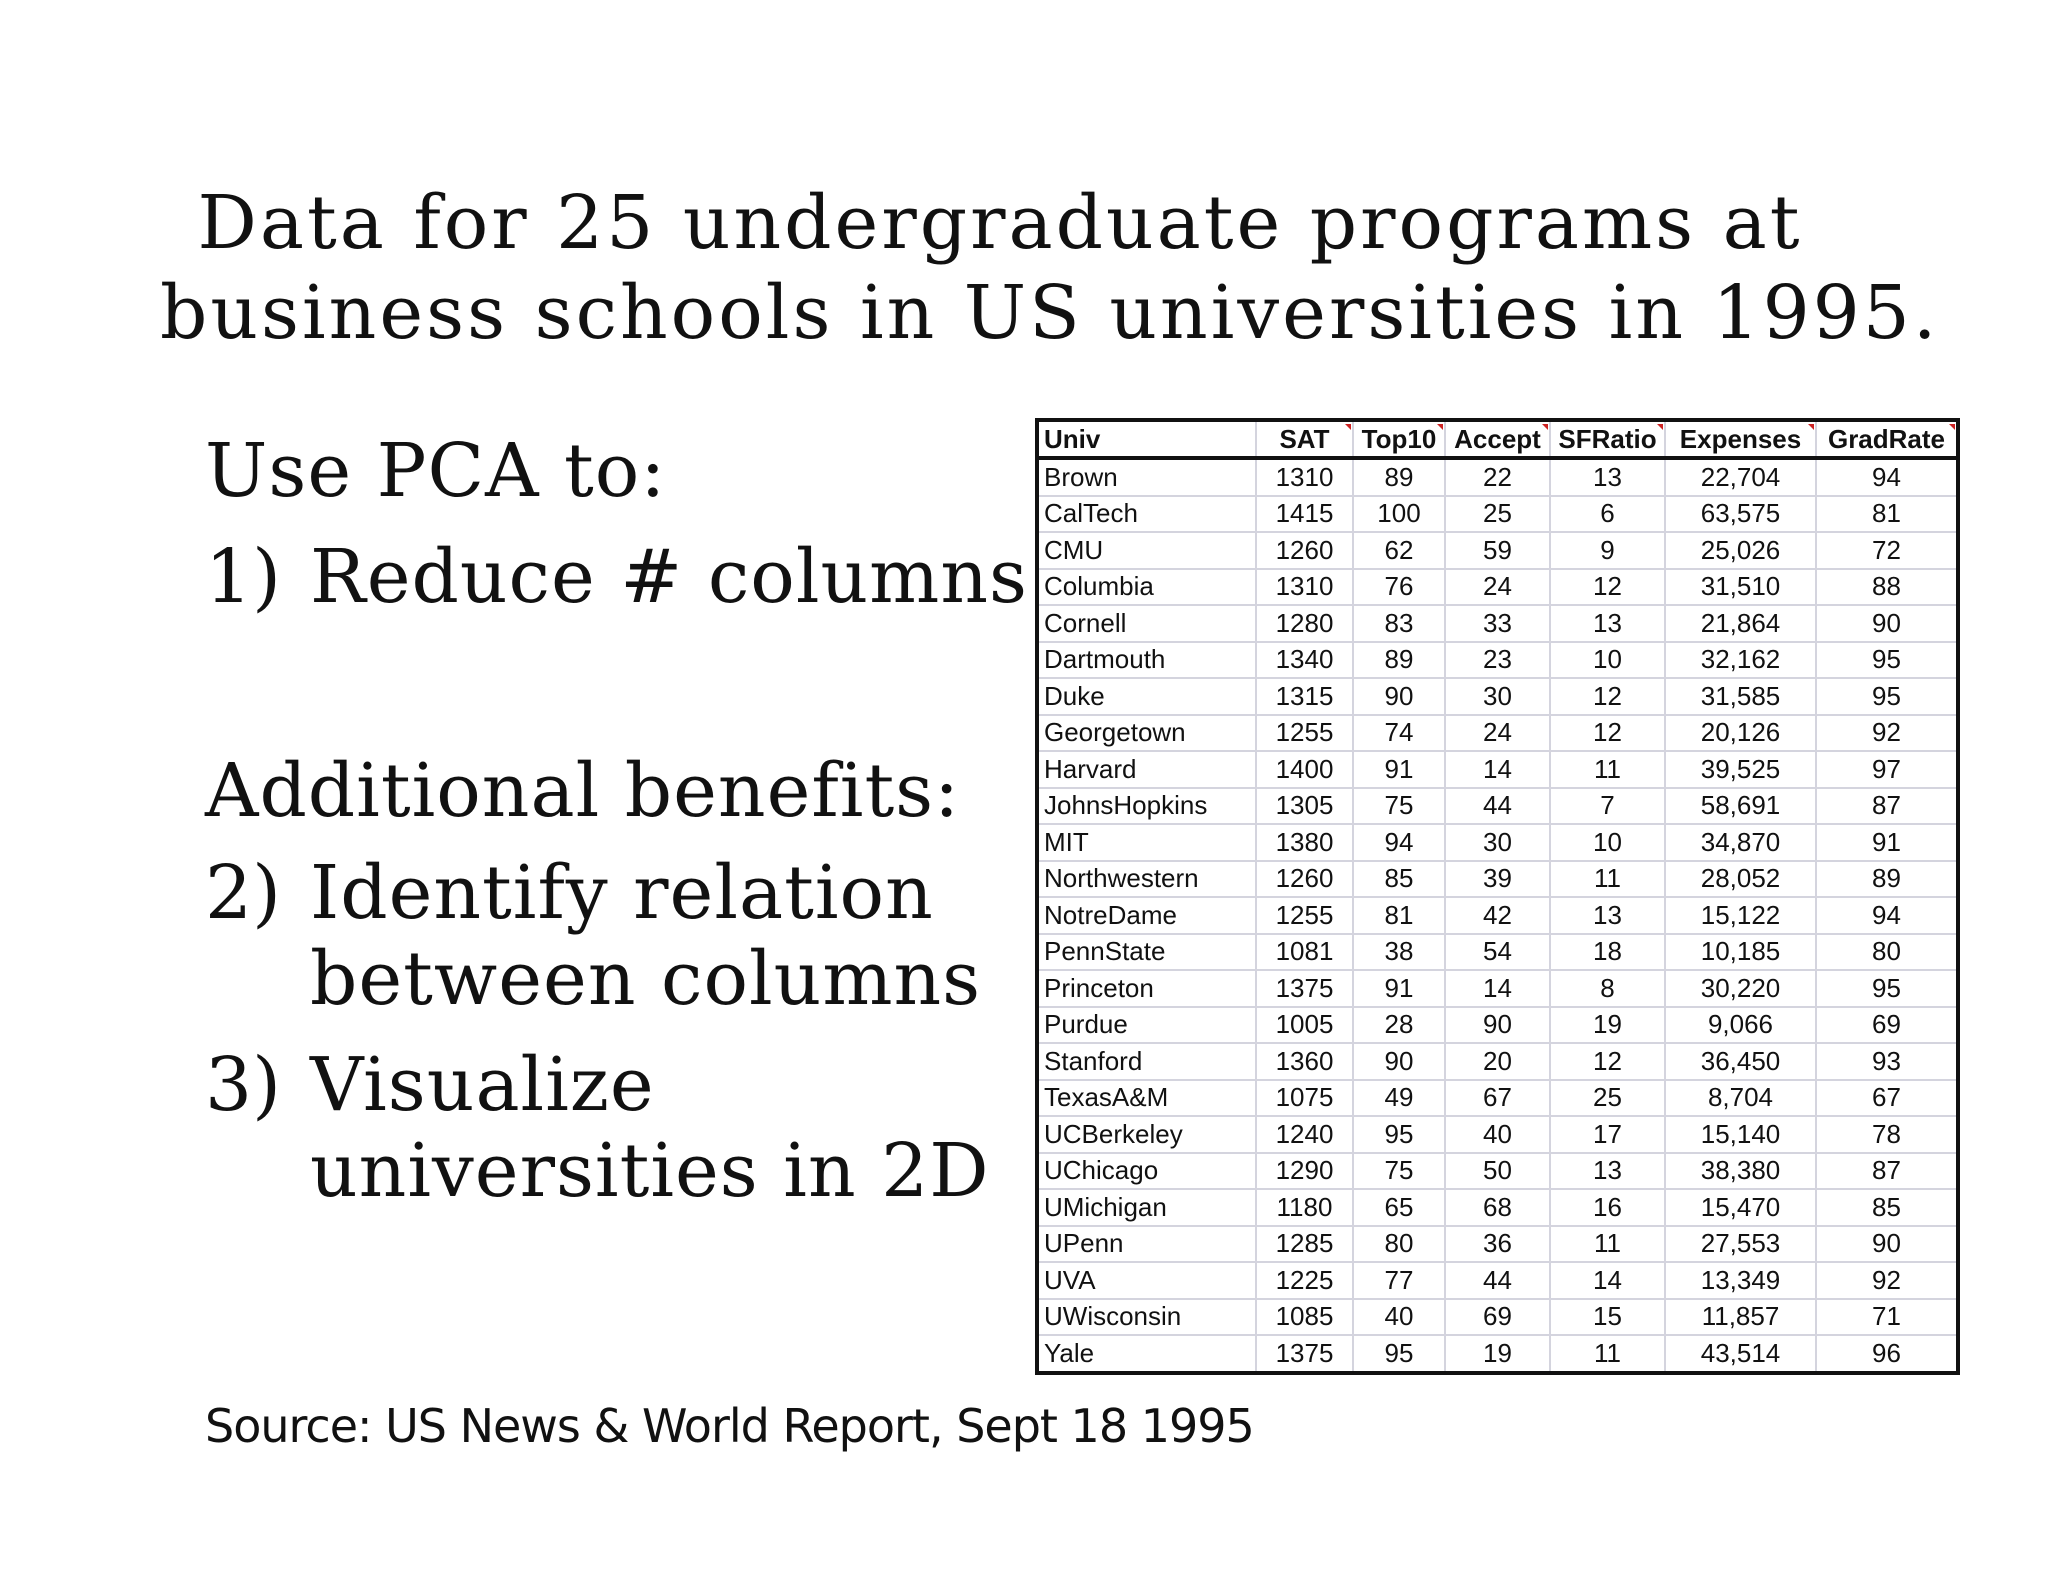 Image resolution: width=2048 pixels, height=1582 pixels. Describe the element at coordinates (1305, 952) in the screenshot. I see `table-cell: 1081` at that location.